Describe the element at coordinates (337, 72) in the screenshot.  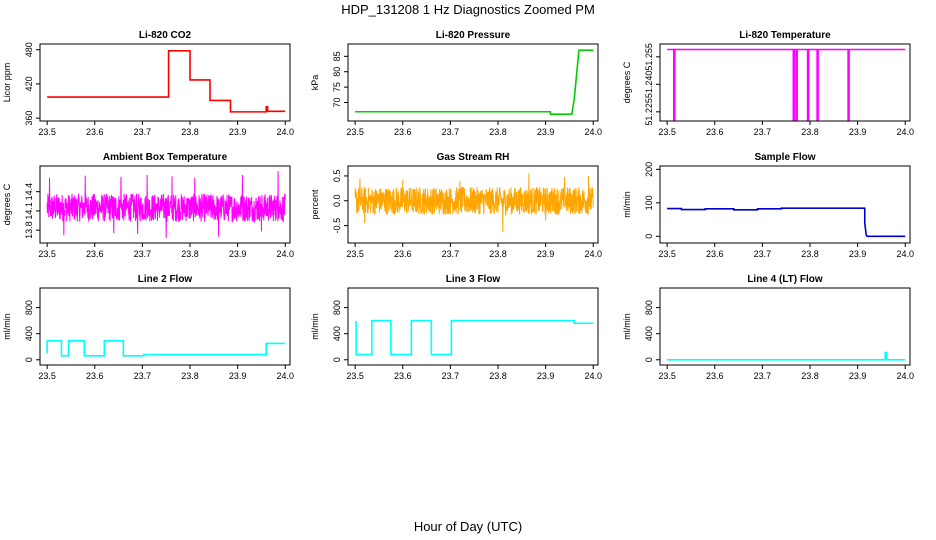
I see `y-tick-label: 80` at that location.